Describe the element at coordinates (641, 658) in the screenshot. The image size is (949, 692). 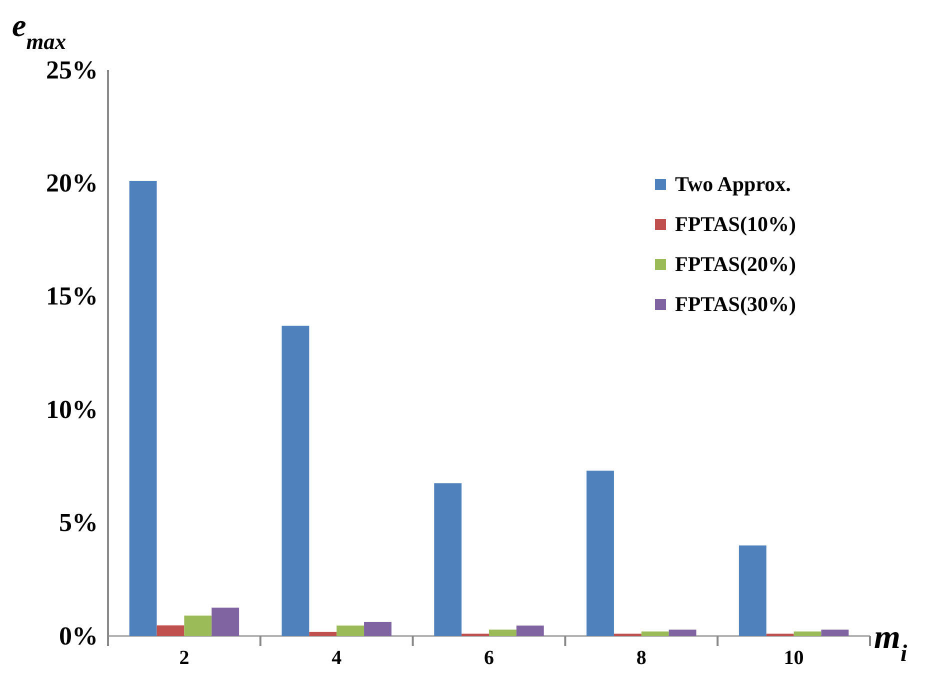
I see `x-tick-label: 8` at that location.